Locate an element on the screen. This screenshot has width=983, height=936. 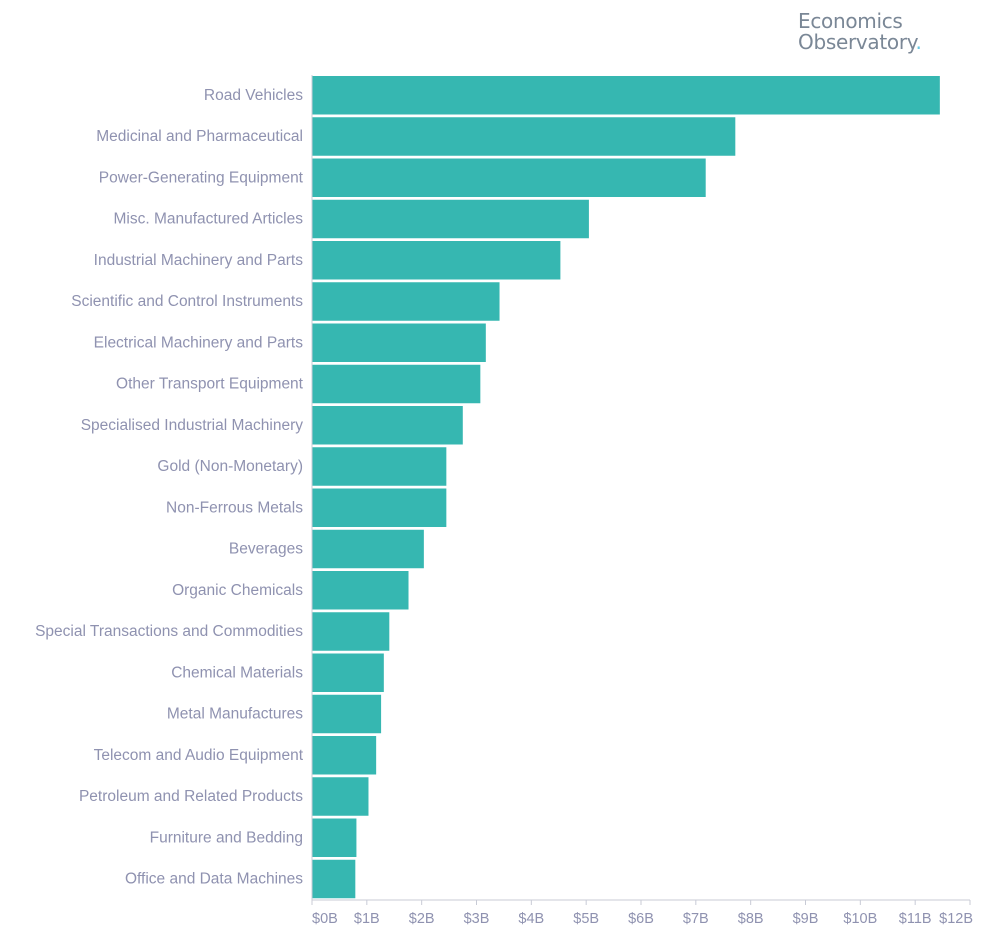
category-label-power-generating-equipment: Power-Generating Equipment is located at coordinates (201, 177).